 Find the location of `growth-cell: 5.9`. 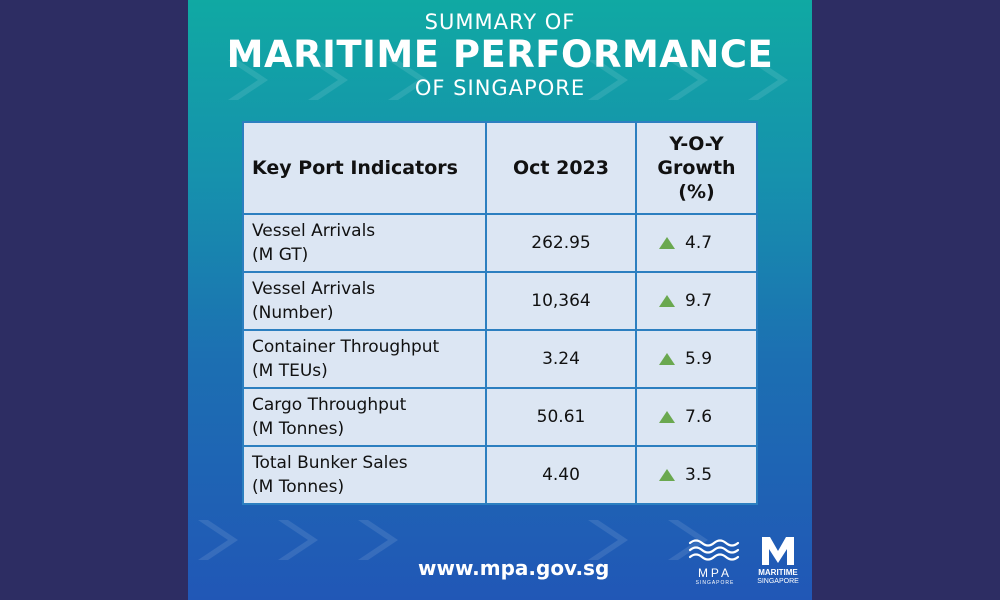

growth-cell: 5.9 is located at coordinates (696, 359).